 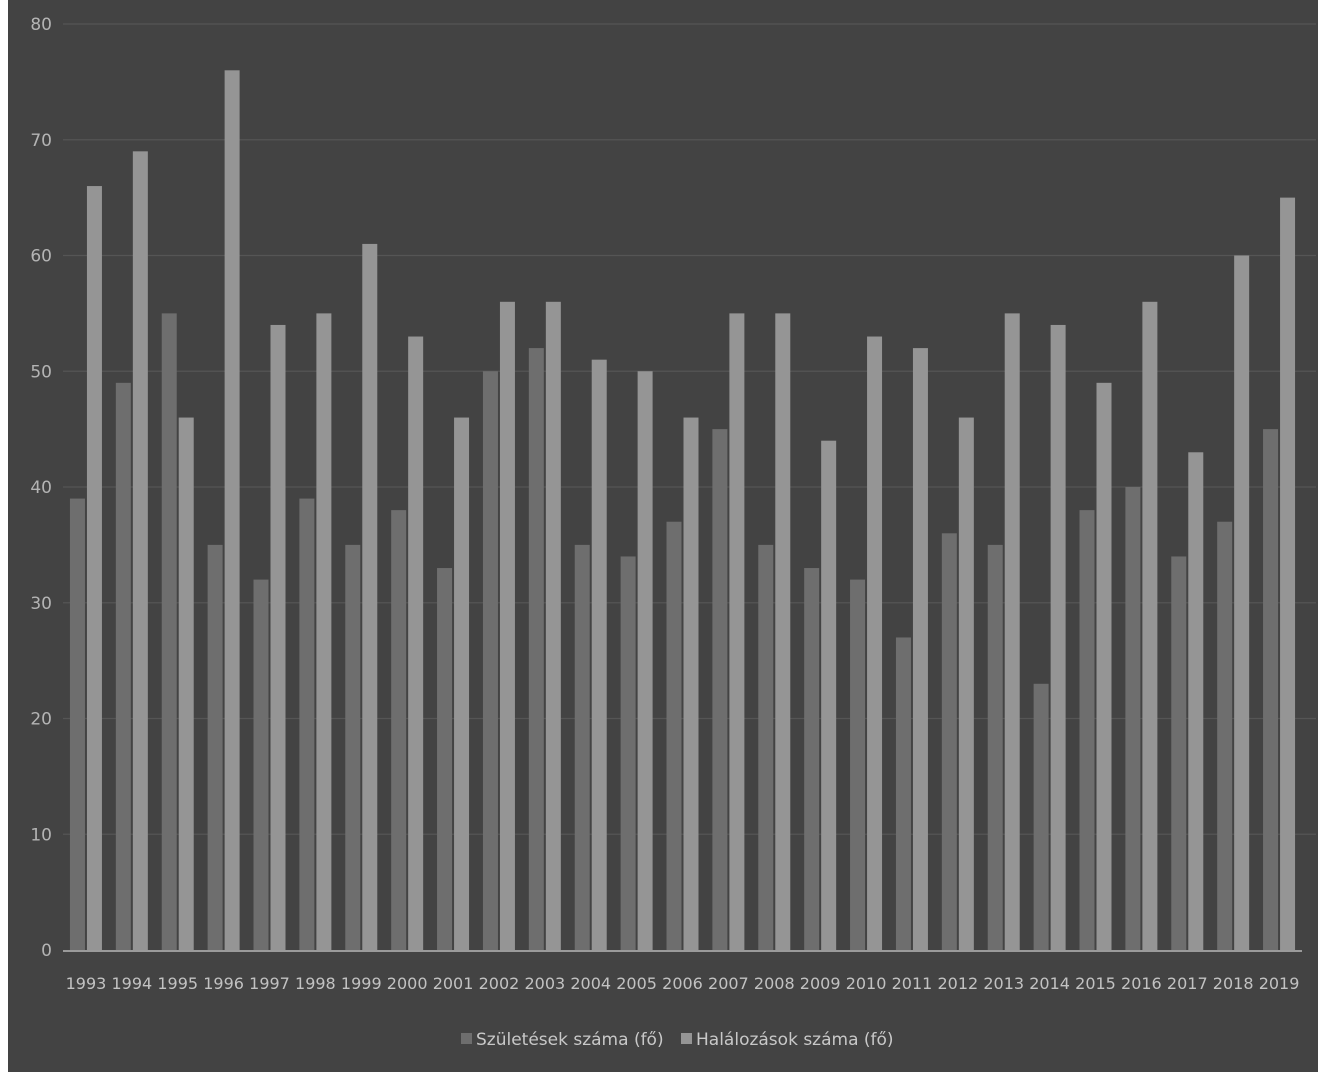 I want to click on bar-births-1993, so click(x=77, y=724).